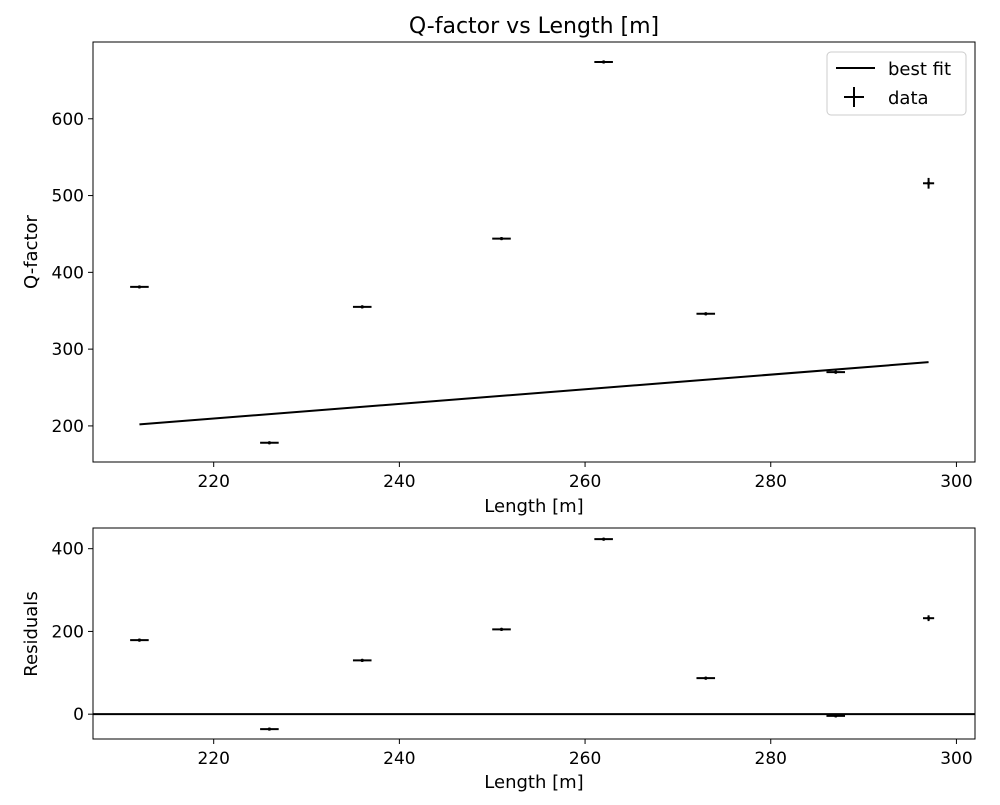 This screenshot has height=805, width=1000. I want to click on legend-label-data: data, so click(908, 98).